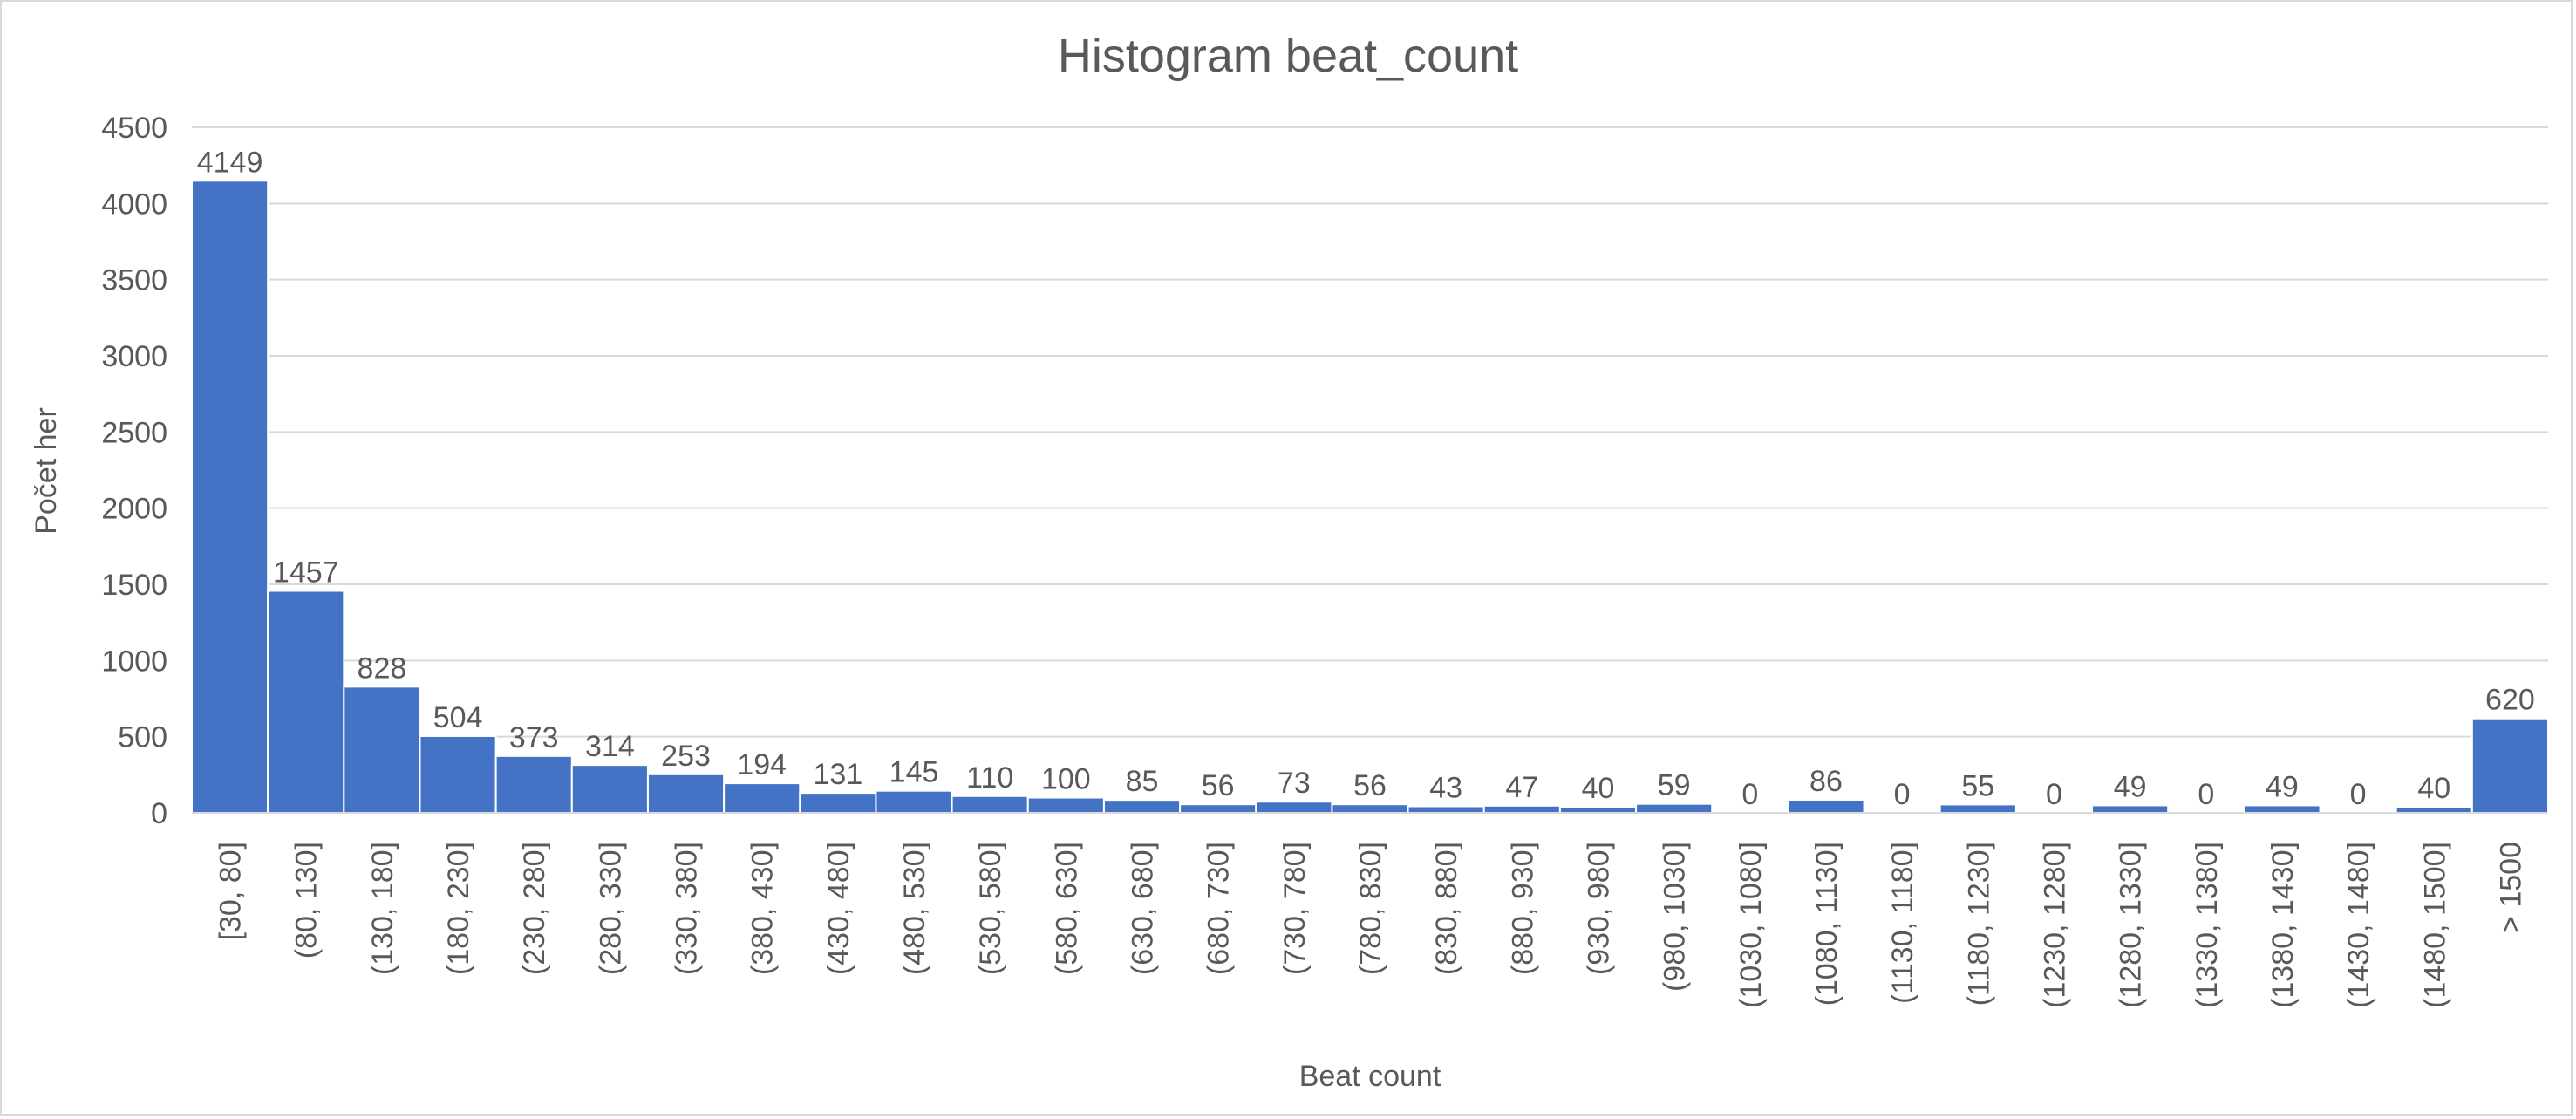 The width and height of the screenshot is (2576, 1119). I want to click on data-label: 40, so click(1599, 788).